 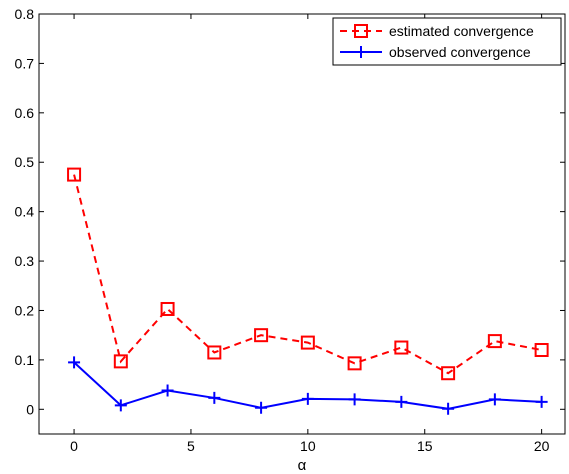 I want to click on legend-item: observed convergence, so click(x=435, y=52).